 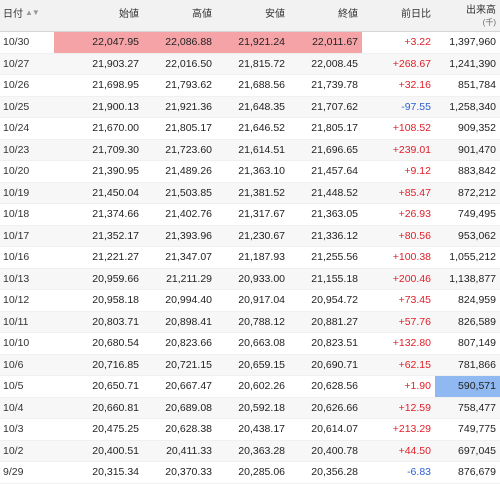 I want to click on volume-cell: 807,149, so click(x=477, y=343).